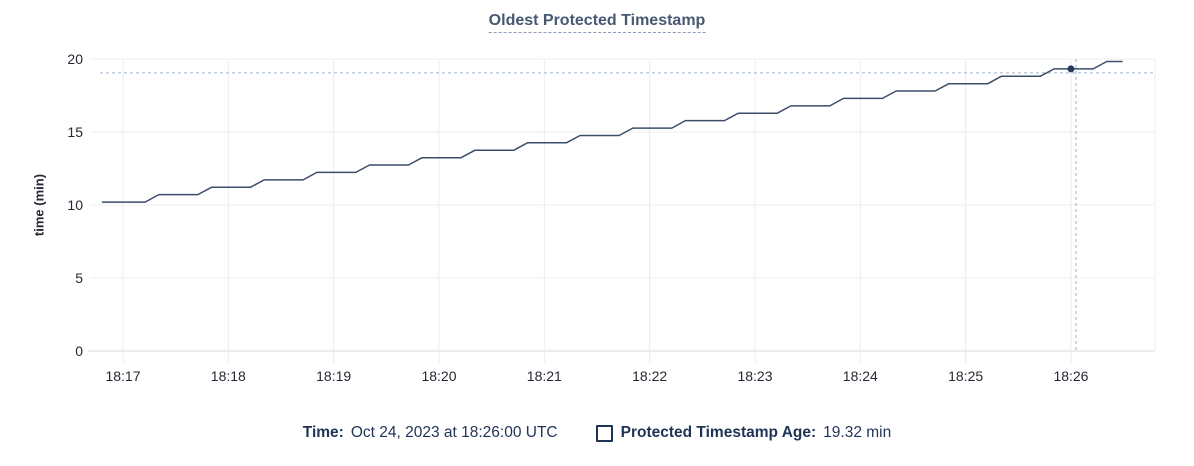  What do you see at coordinates (75, 132) in the screenshot?
I see `y-tick-label: 15` at bounding box center [75, 132].